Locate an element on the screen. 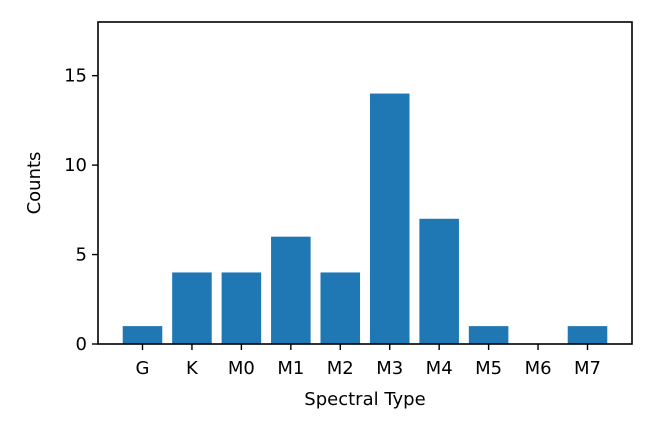  bar-g is located at coordinates (142, 335).